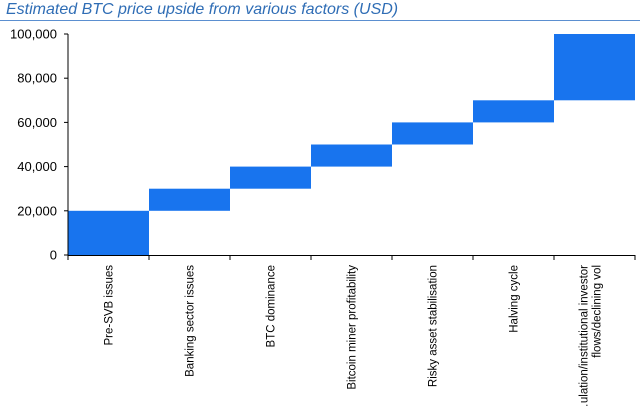 The height and width of the screenshot is (406, 640). Describe the element at coordinates (272, 306) in the screenshot. I see `x-tick-label: BTC dominance` at that location.